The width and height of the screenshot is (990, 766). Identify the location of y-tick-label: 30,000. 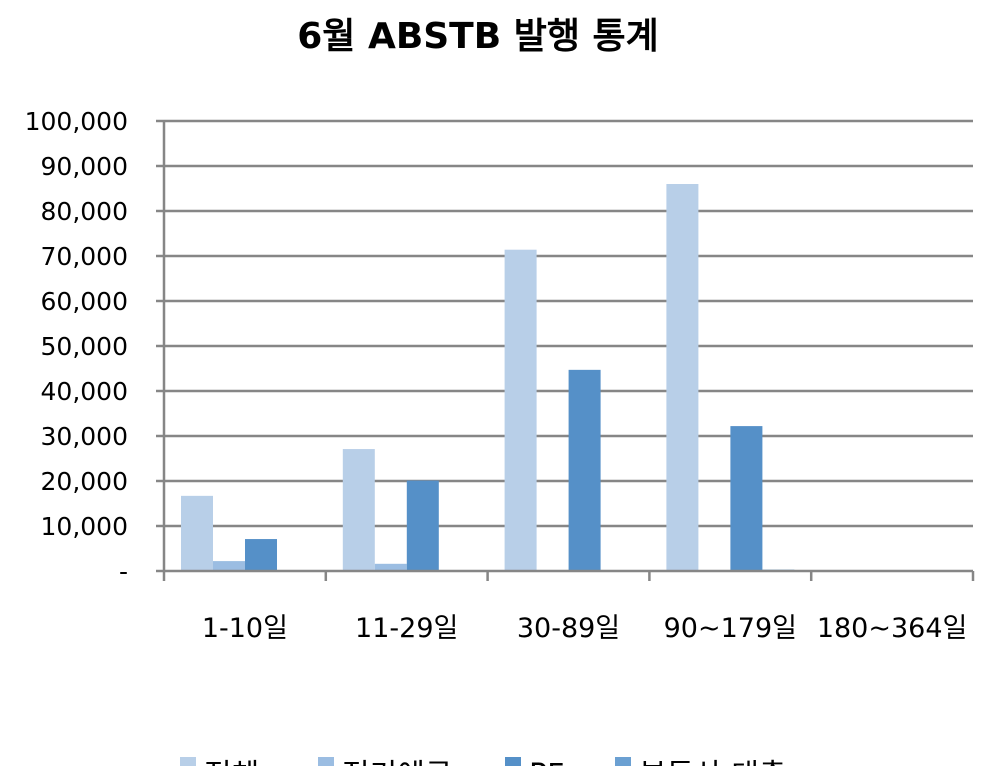
(84, 436).